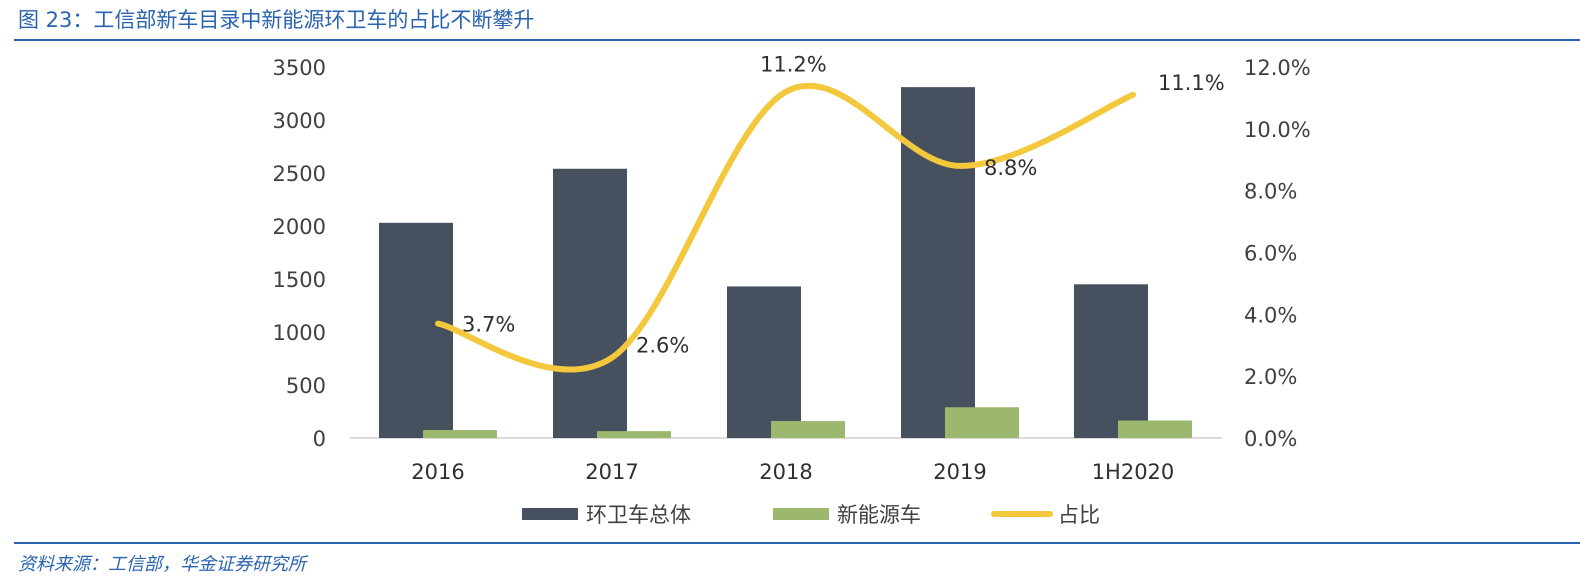 The width and height of the screenshot is (1580, 583). I want to click on y-left-tick-label: 500, so click(306, 386).